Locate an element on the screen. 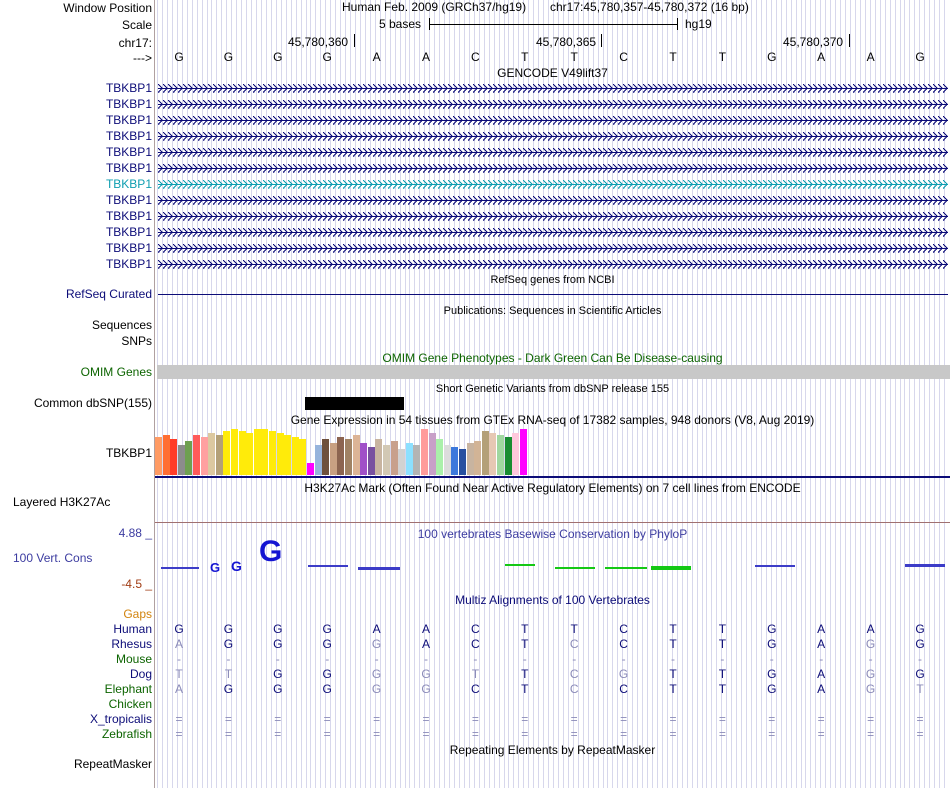 The image size is (950, 788). species-label: Zebrafish is located at coordinates (126, 734).